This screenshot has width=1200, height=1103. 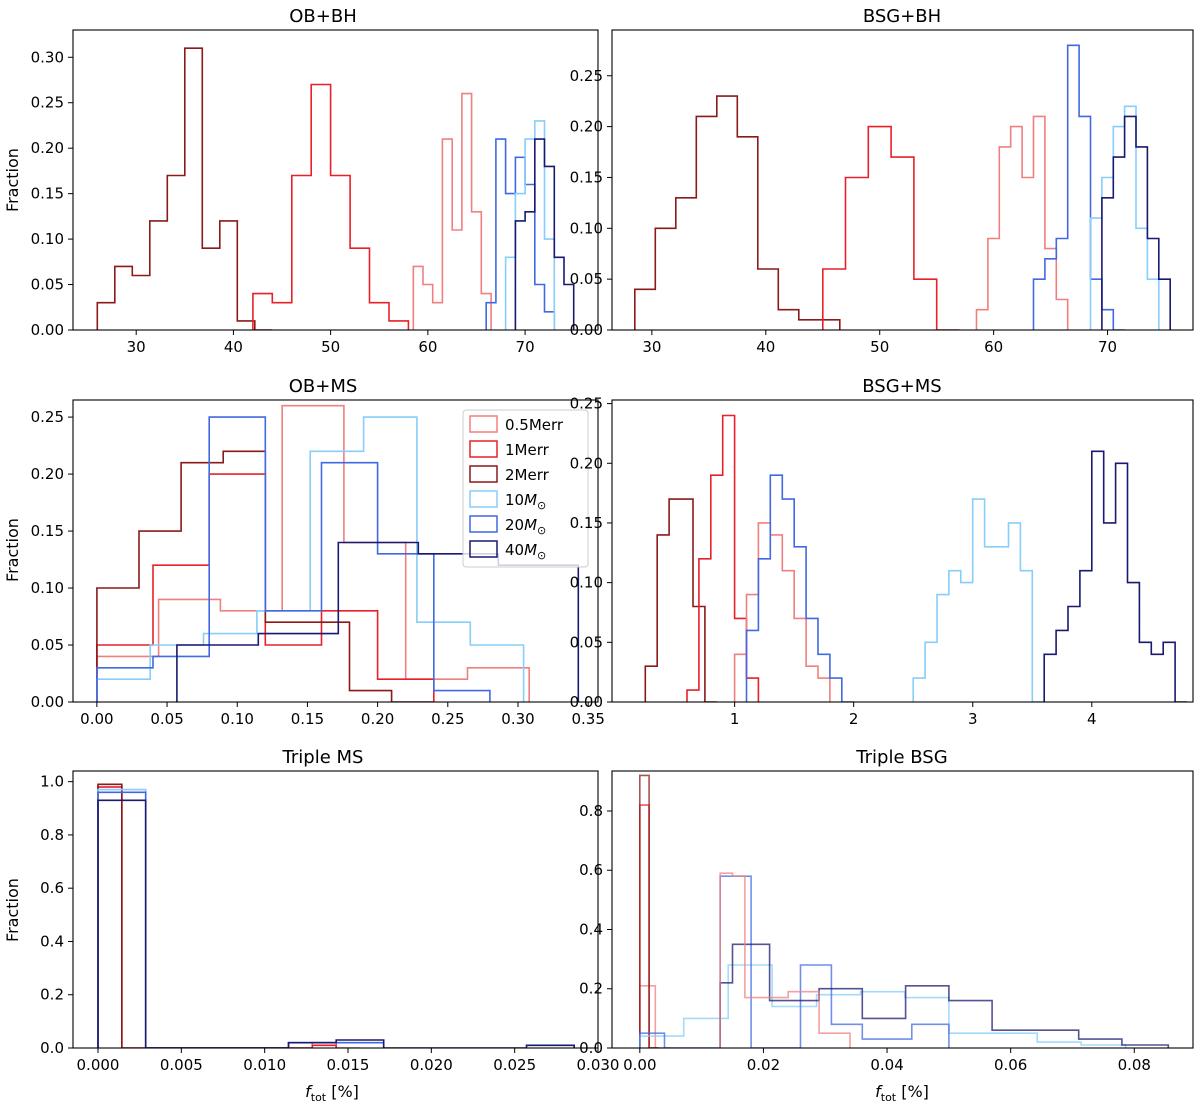 What do you see at coordinates (517, 719) in the screenshot?
I see `x-tick-label: 0.30` at bounding box center [517, 719].